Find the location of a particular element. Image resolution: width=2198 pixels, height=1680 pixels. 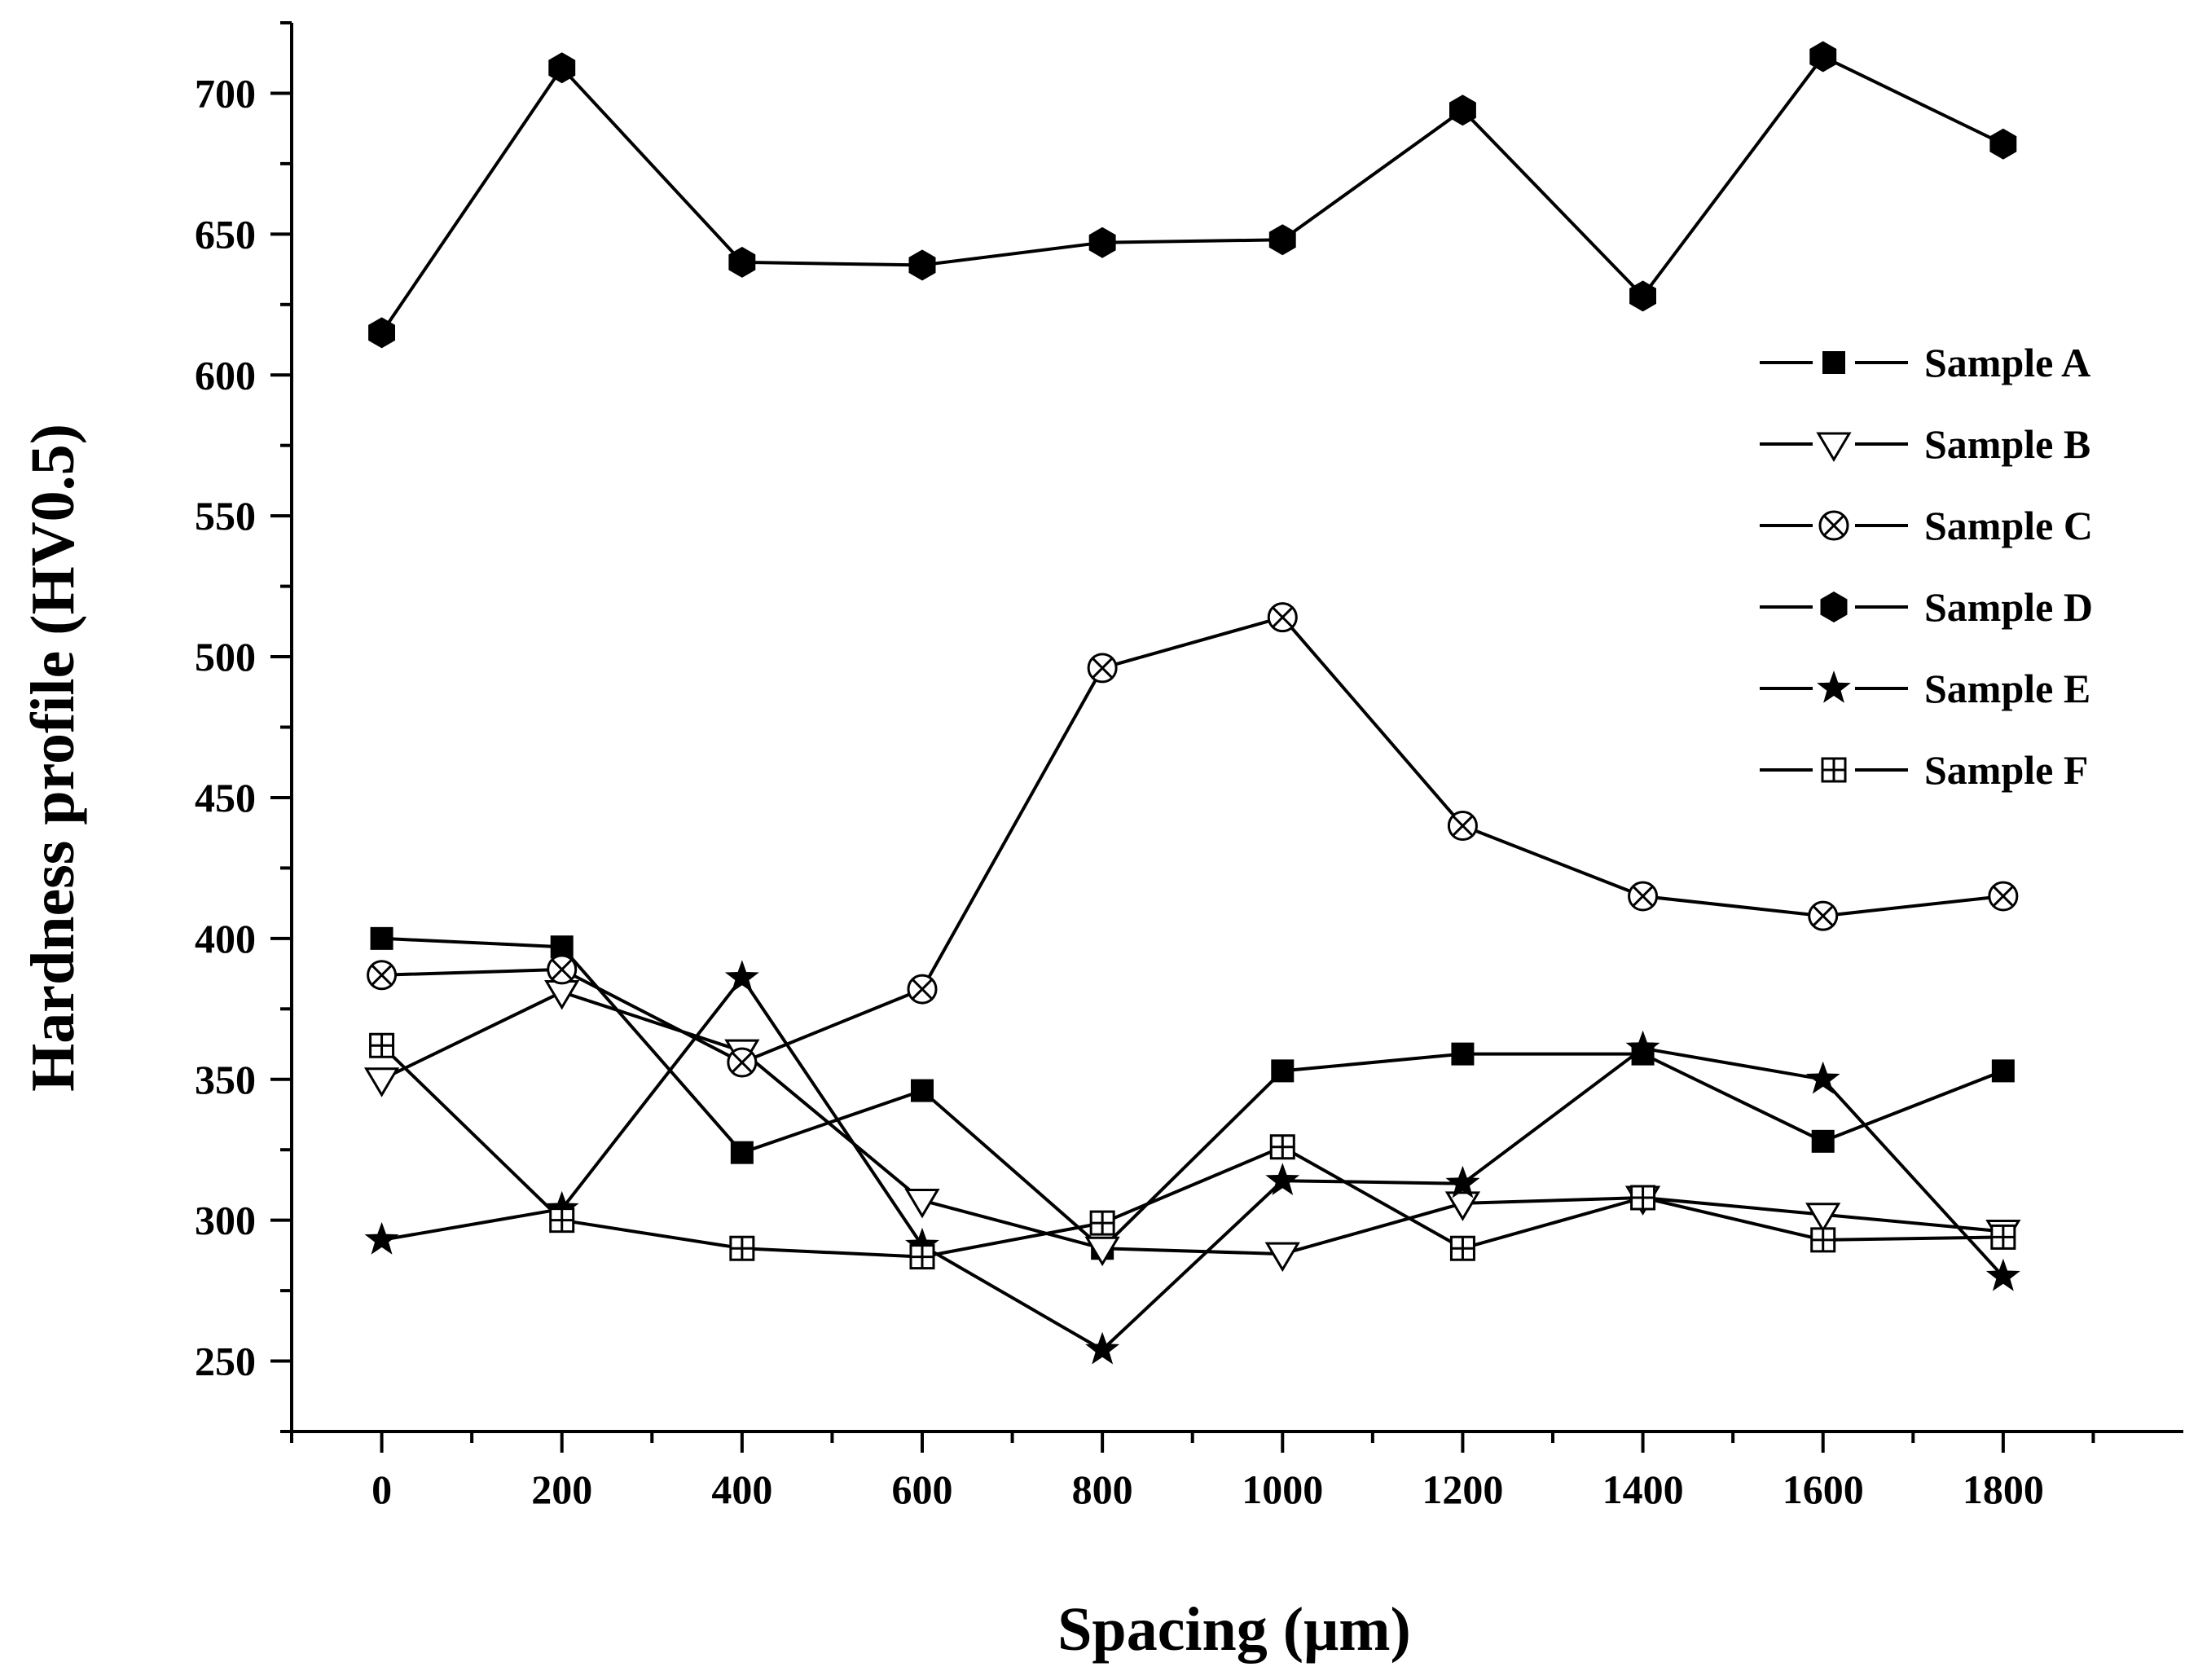

legend-label: Sample F is located at coordinates (2006, 770).